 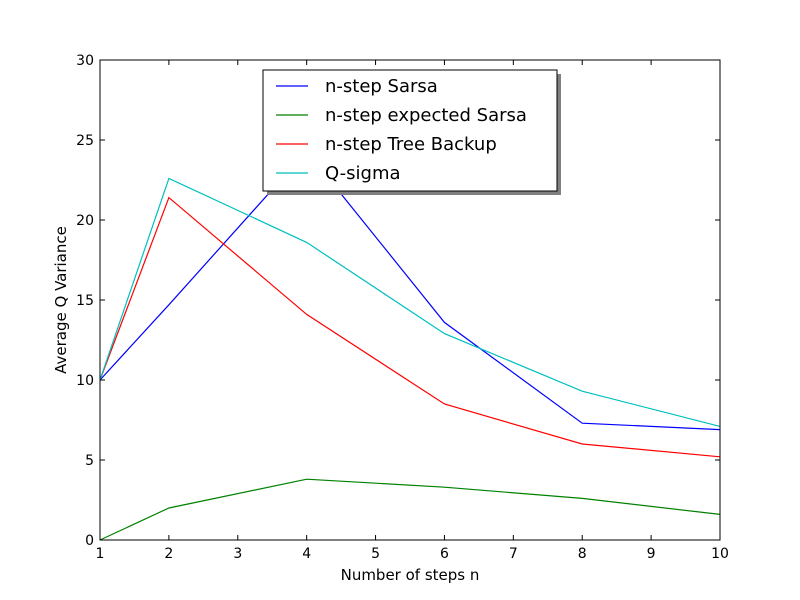 What do you see at coordinates (363, 173) in the screenshot?
I see `legend-label-3: Q-sigma` at bounding box center [363, 173].